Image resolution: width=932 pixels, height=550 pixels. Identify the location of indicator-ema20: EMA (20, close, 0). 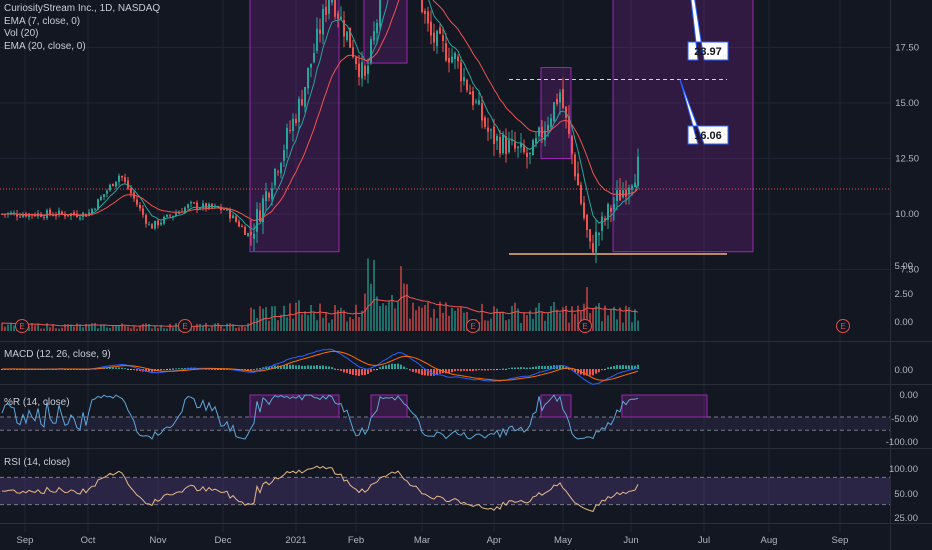
(45, 46).